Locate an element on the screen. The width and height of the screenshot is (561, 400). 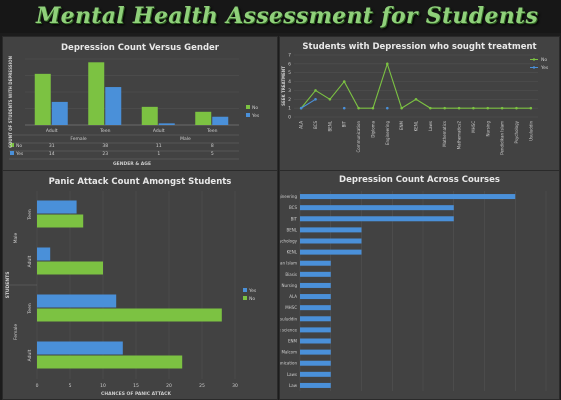
x-tick-label: KENL is located at coordinates (416, 125).